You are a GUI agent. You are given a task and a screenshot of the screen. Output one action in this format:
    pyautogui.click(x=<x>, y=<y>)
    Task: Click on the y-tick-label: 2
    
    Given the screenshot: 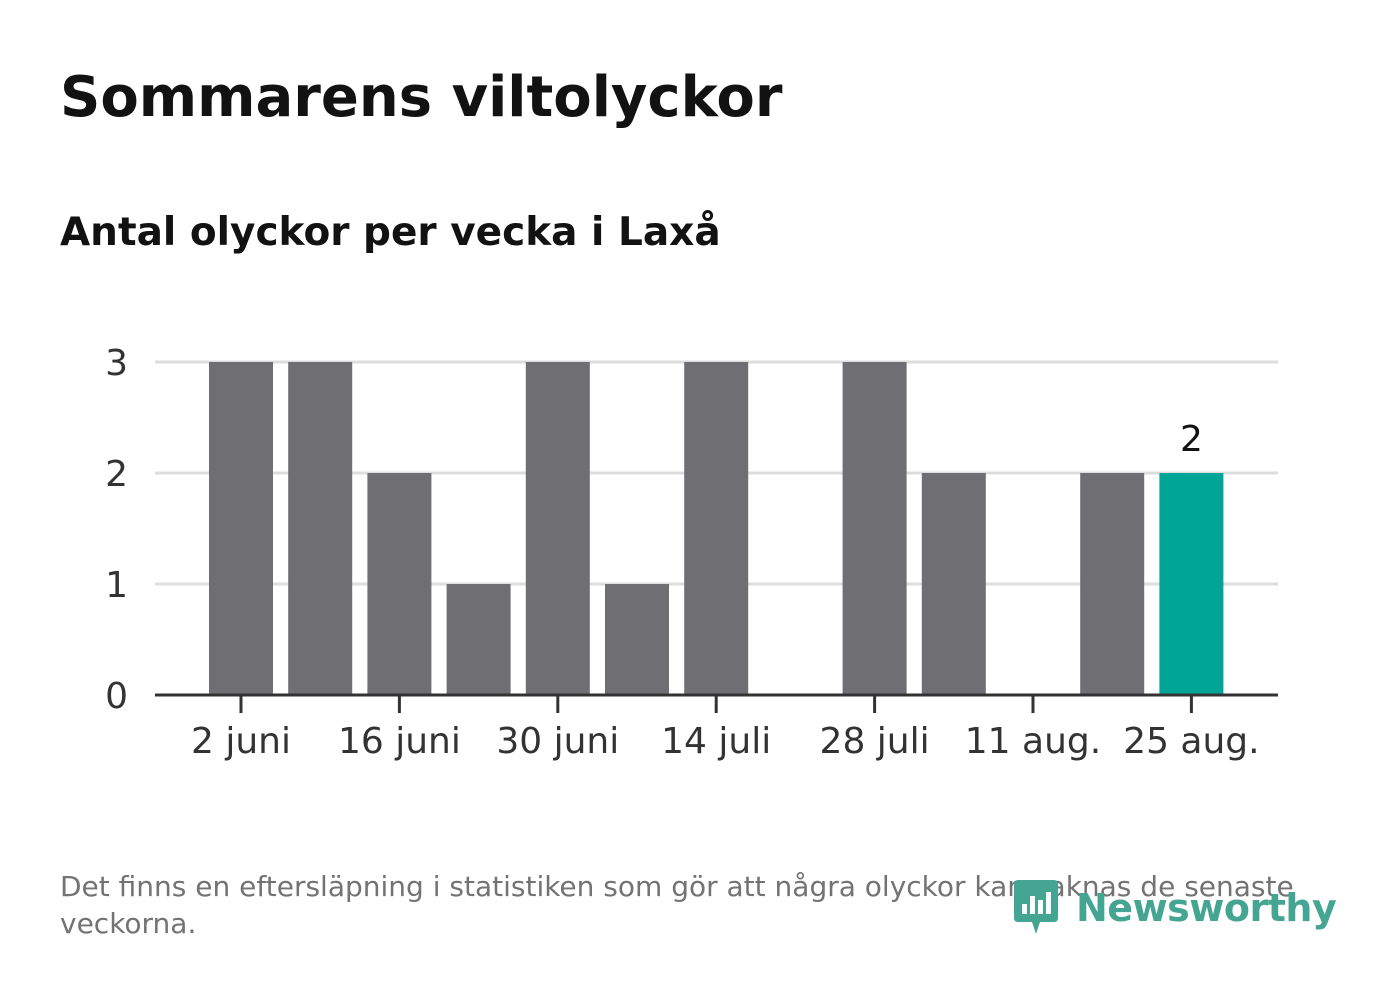 What is the action you would take?
    pyautogui.click(x=116, y=474)
    